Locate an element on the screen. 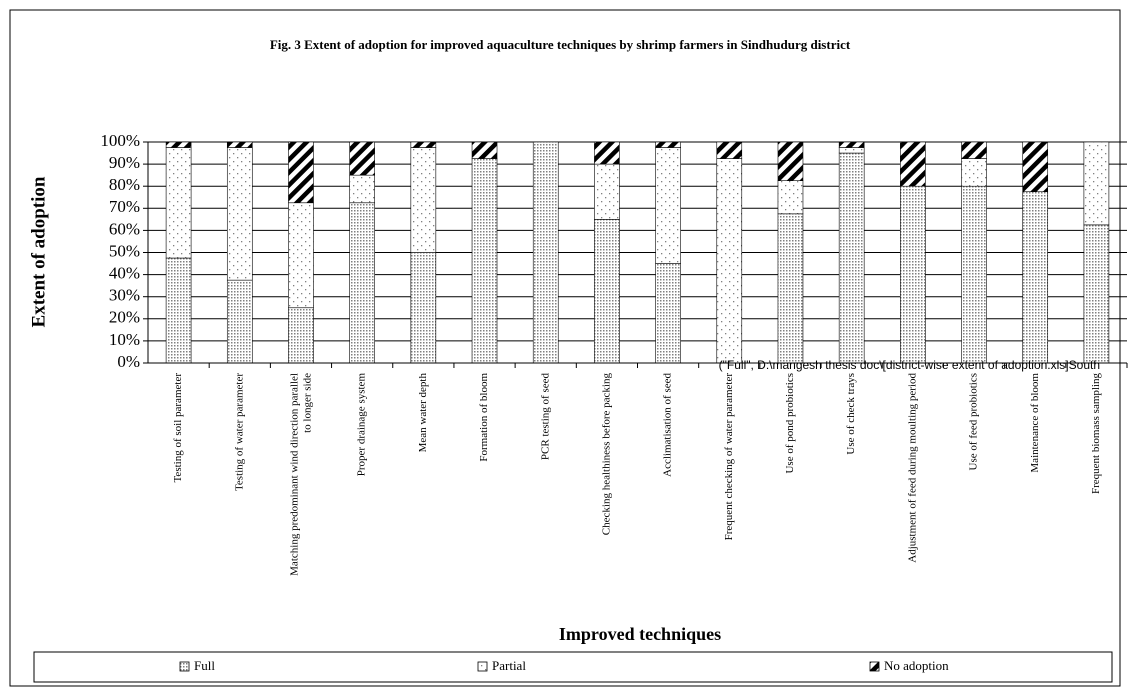  y-tick-label: 50% is located at coordinates (124, 250).